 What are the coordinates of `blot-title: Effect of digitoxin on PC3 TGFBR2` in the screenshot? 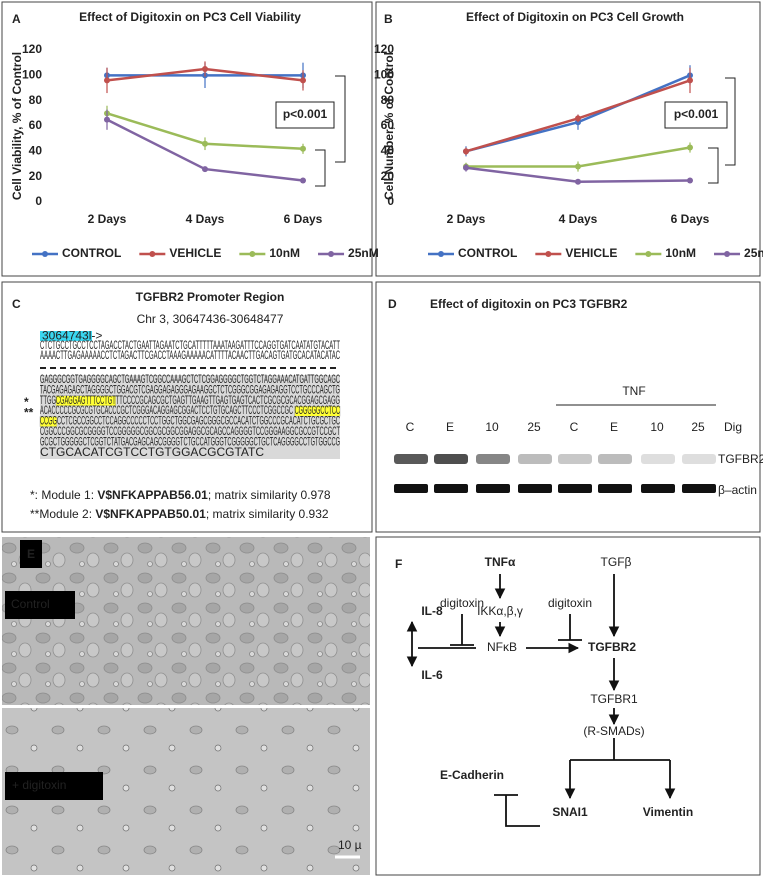 It's located at (529, 304).